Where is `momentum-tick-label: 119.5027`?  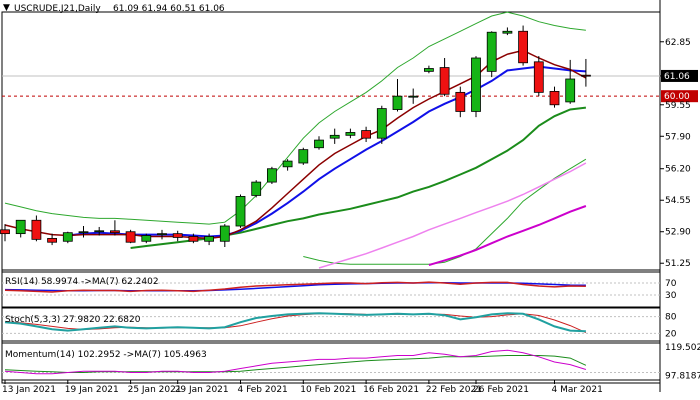
momentum-tick-label: 119.5027 is located at coordinates (682, 348).